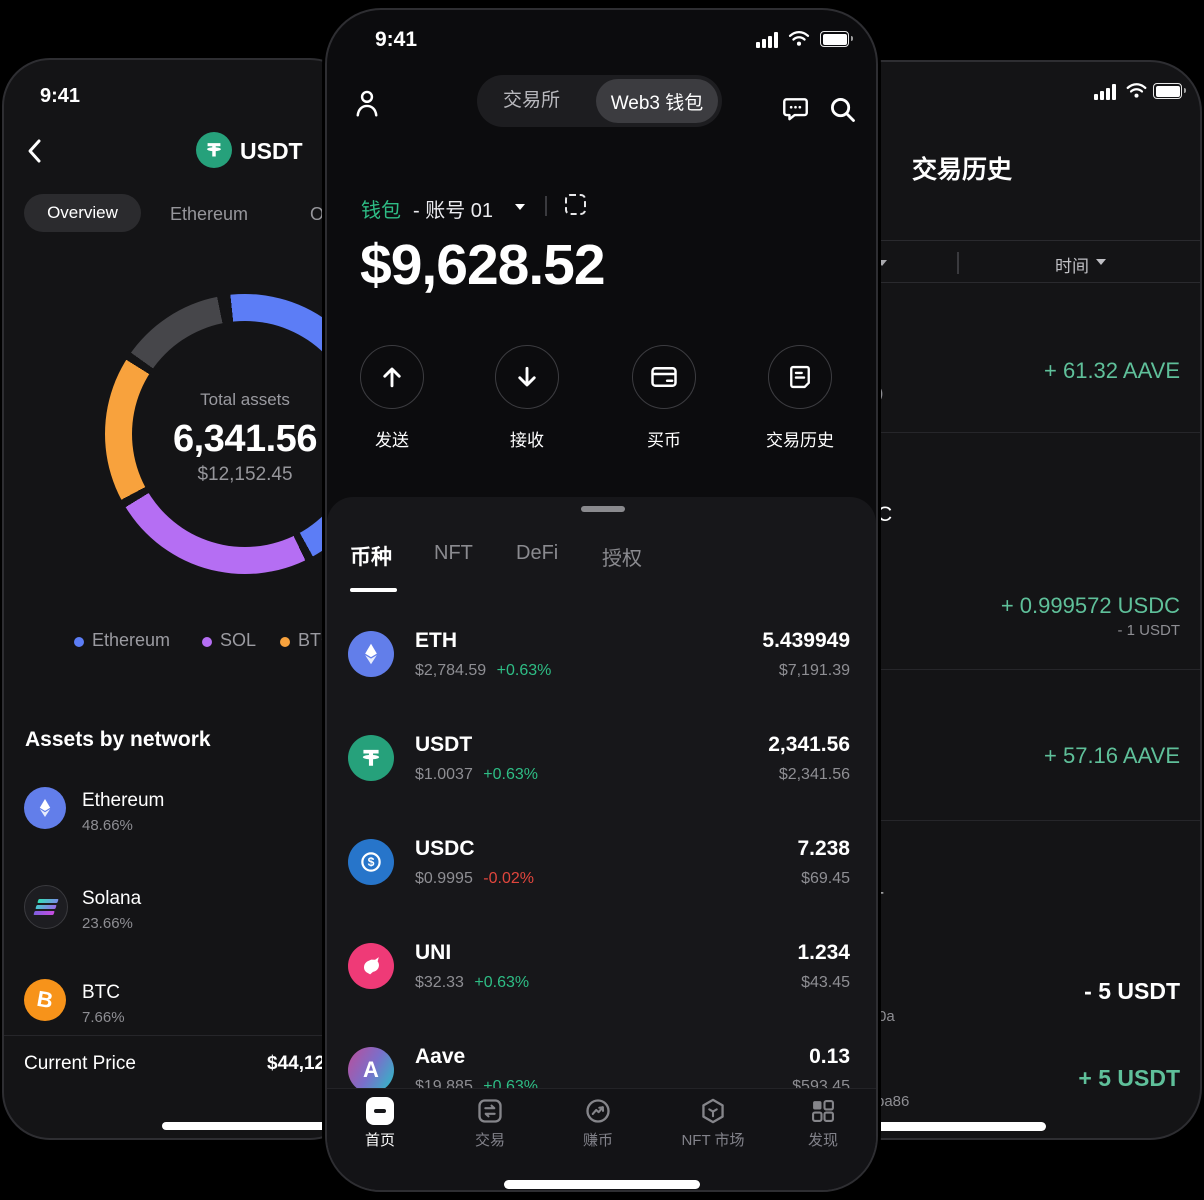  What do you see at coordinates (622, 559) in the screenshot?
I see `tab-approvals: 授权` at bounding box center [622, 559].